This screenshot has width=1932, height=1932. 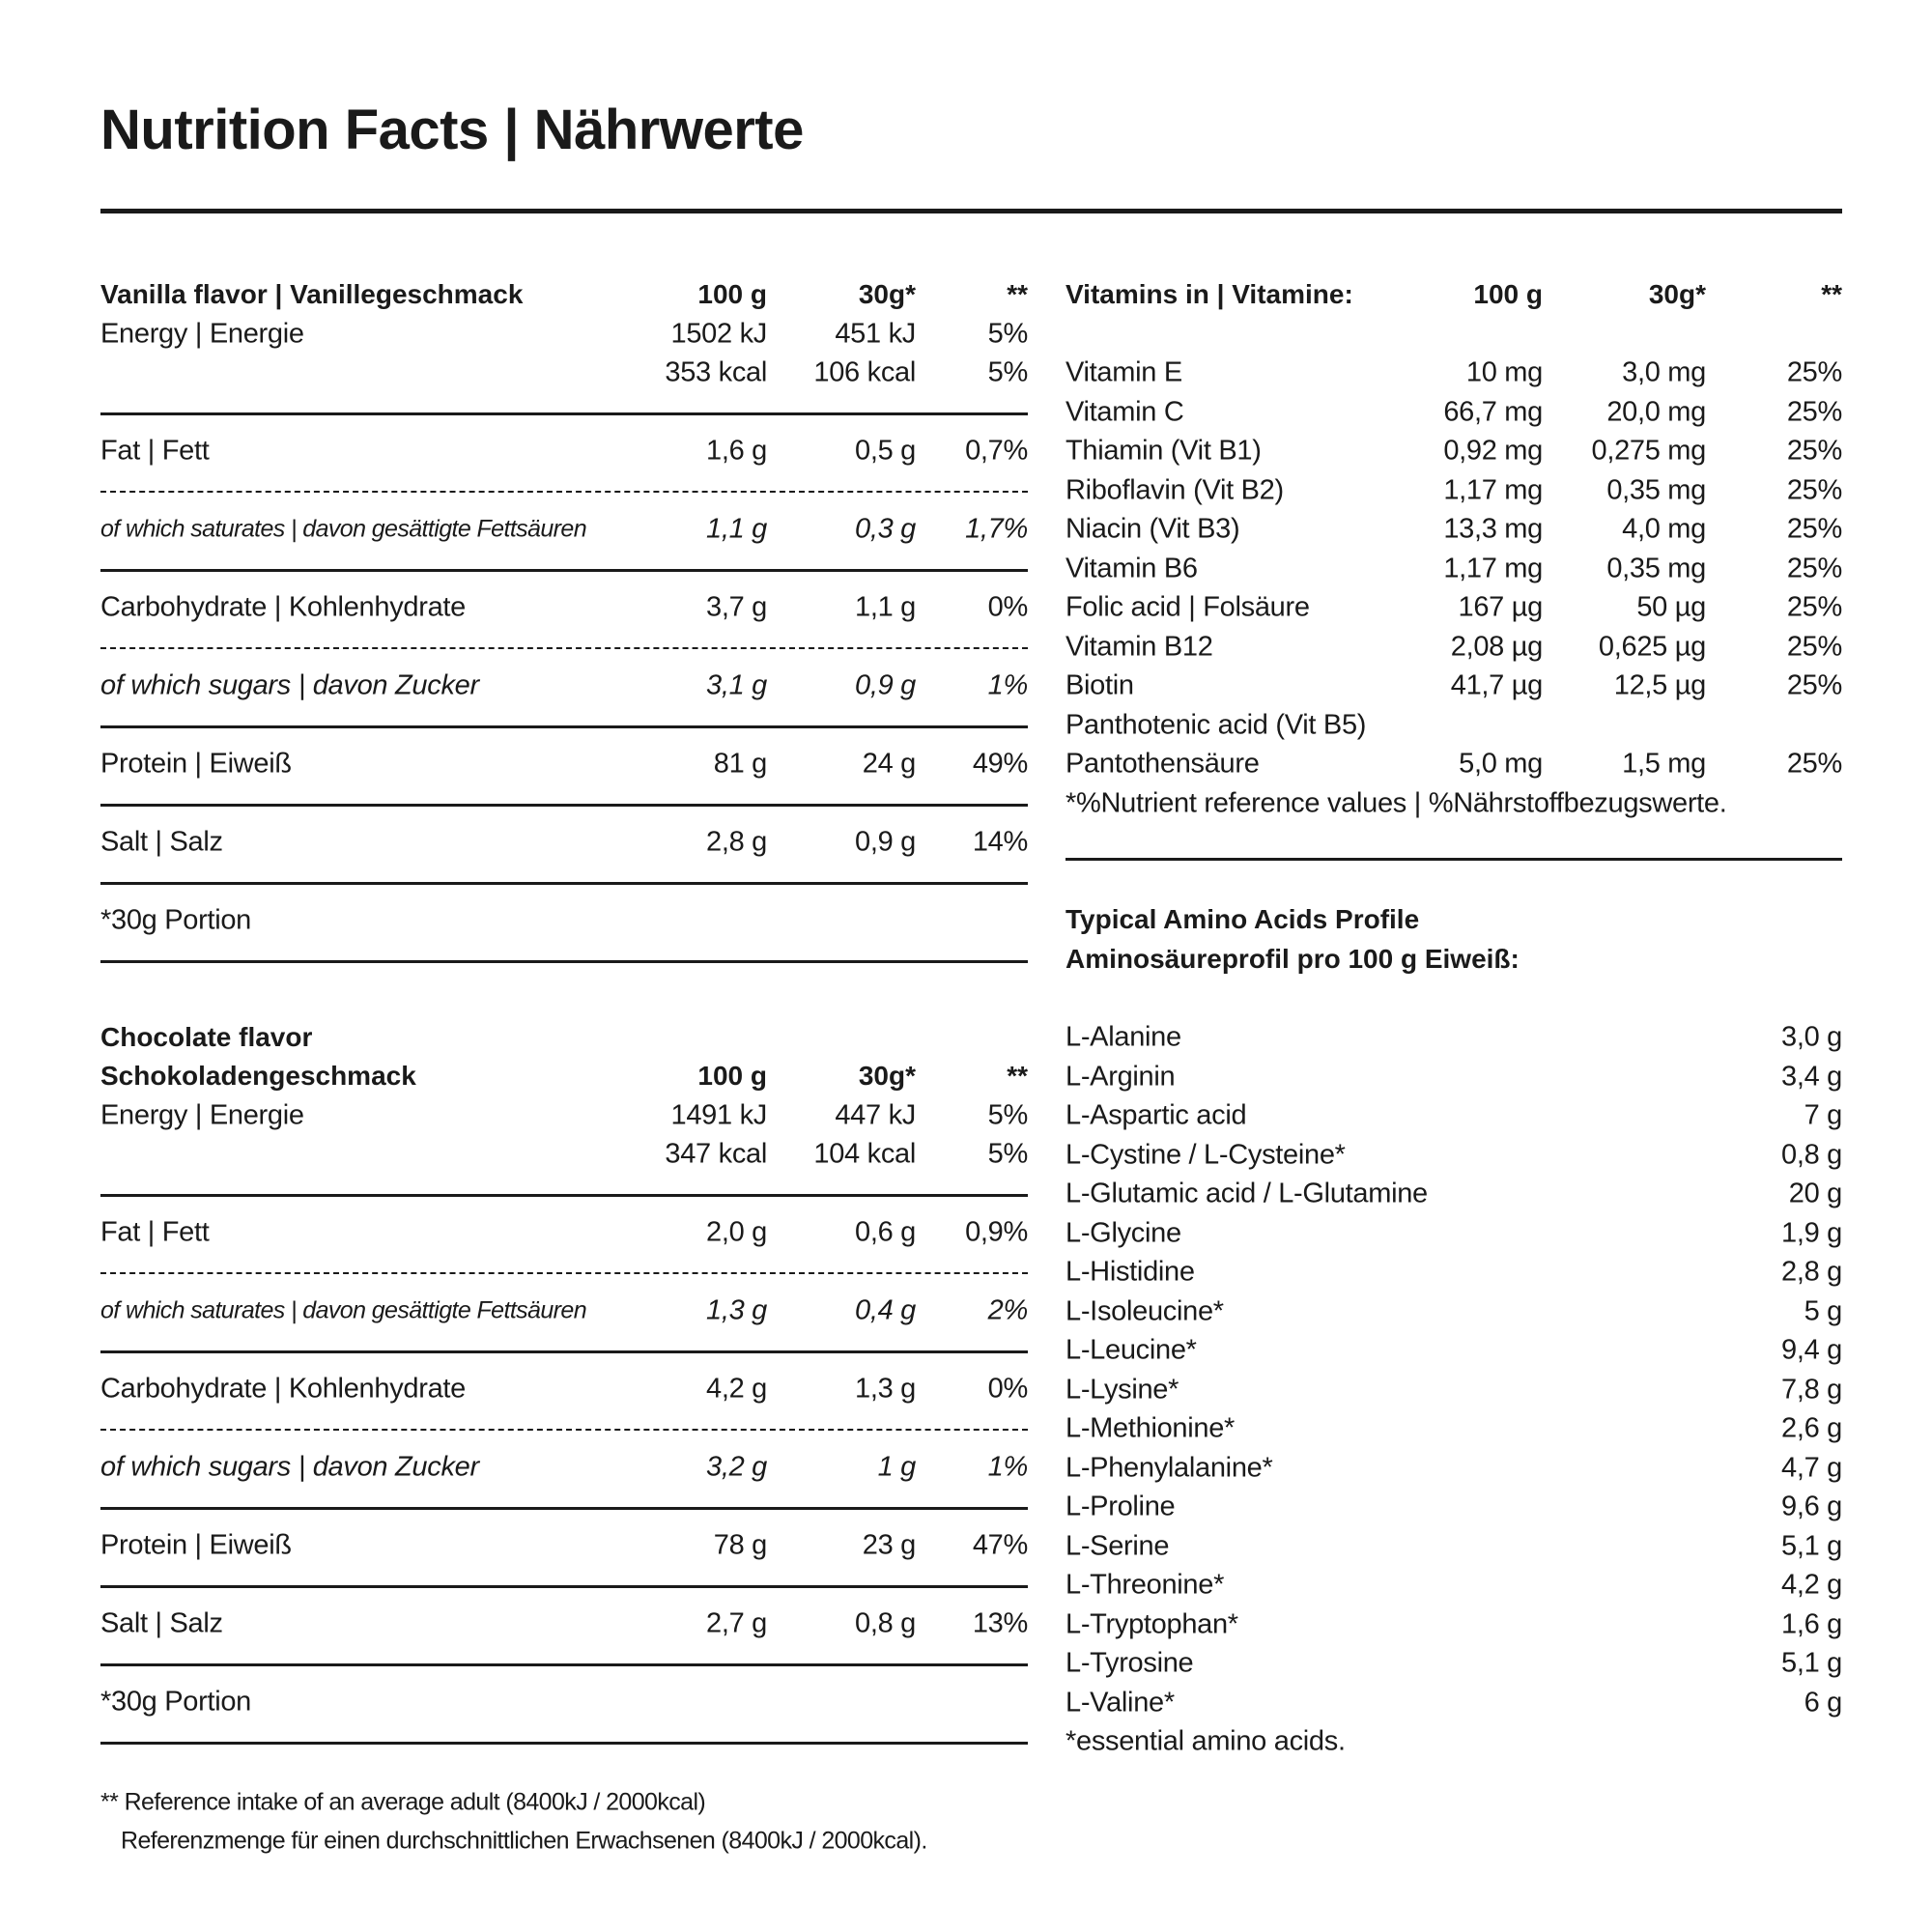 What do you see at coordinates (1205, 1154) in the screenshot?
I see `amino-name: L-Cystine / L-Cysteine*` at bounding box center [1205, 1154].